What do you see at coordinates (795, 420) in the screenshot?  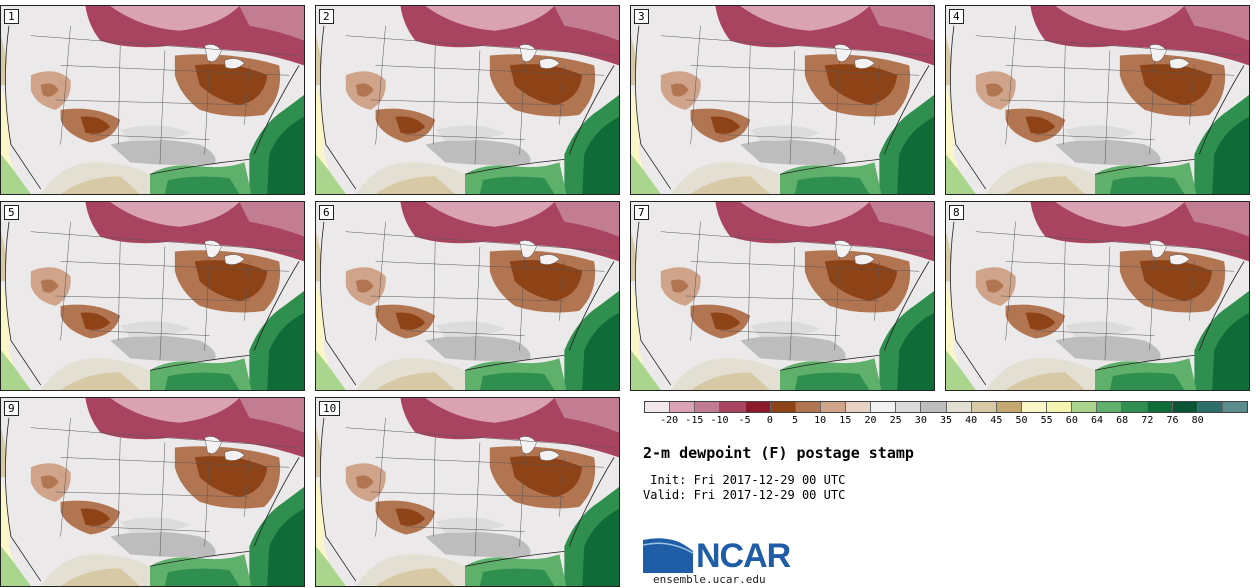 I see `colorbar-tick-label: 5` at bounding box center [795, 420].